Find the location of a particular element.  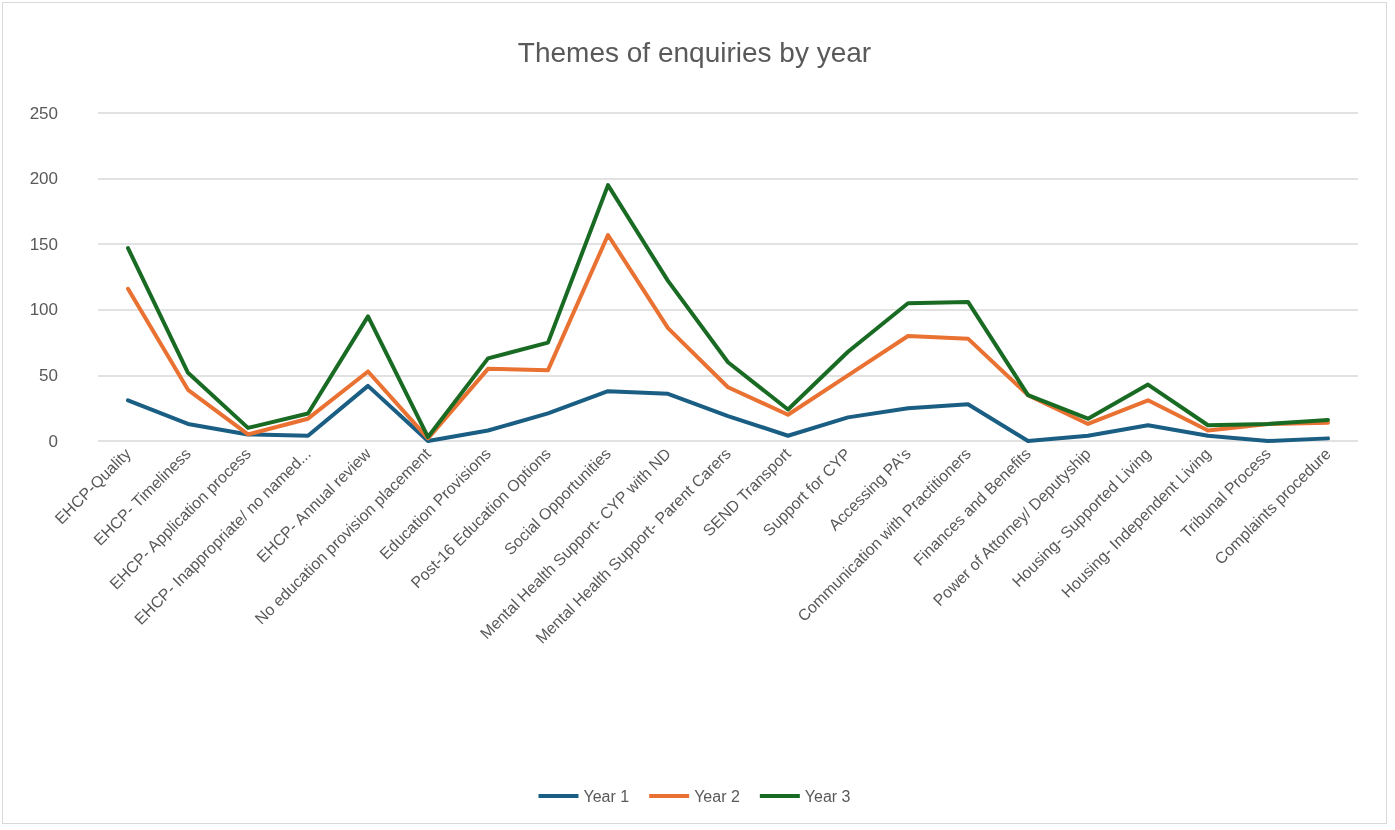

legend-label: Year 2 is located at coordinates (717, 796).